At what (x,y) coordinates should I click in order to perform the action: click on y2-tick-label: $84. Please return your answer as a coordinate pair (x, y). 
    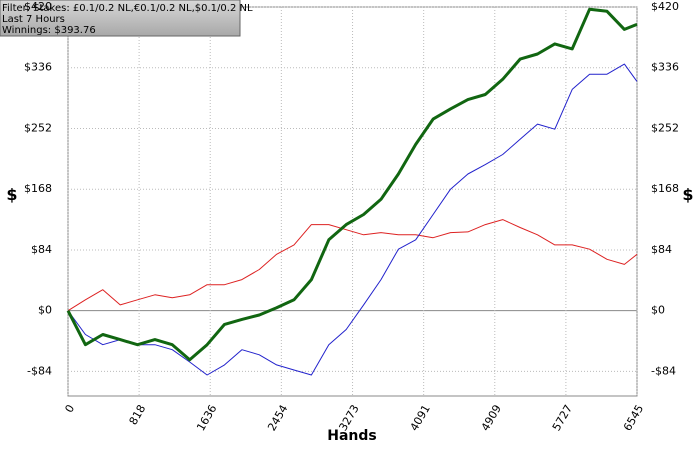
    Looking at the image, I should click on (661, 249).